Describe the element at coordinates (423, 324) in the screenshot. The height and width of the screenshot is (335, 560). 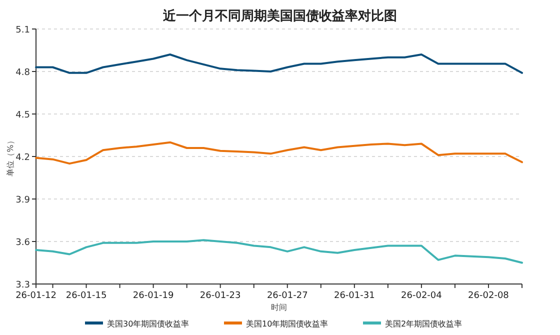
I see `legend-label: 美国2年期国债收益率` at that location.